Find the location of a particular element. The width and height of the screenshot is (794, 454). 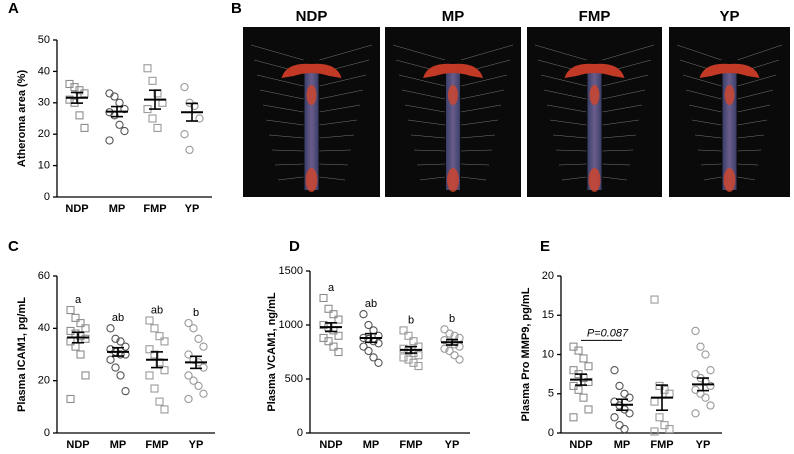

image-title: MP is located at coordinates (453, 16).